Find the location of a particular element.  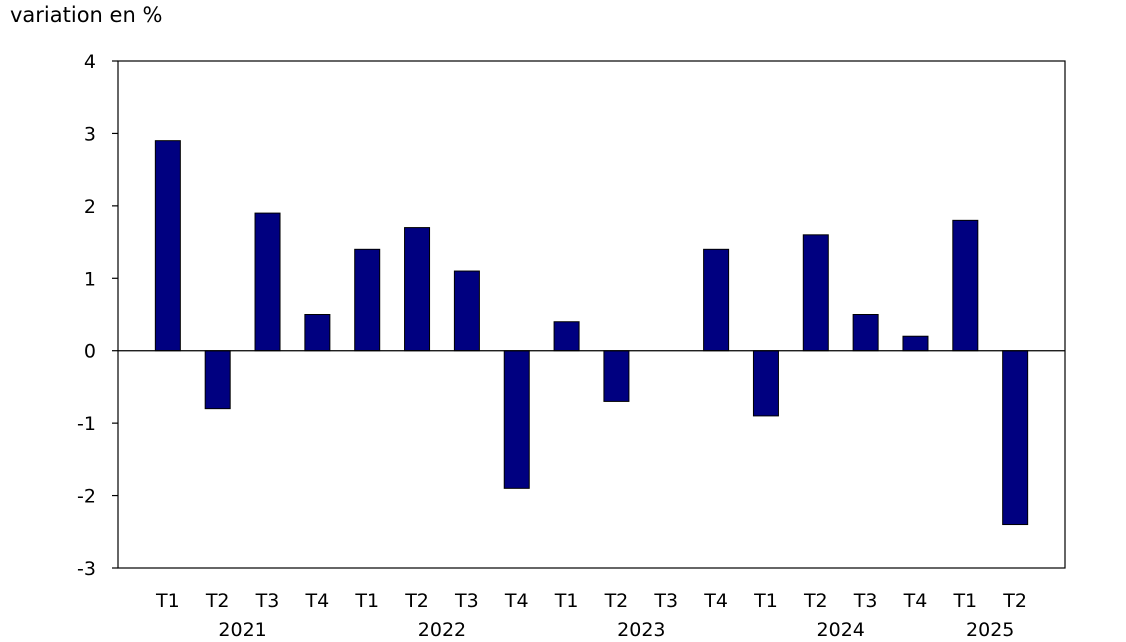

x-axis-year-labels: 2021 2022 2023 2024 2025 is located at coordinates (616, 630).